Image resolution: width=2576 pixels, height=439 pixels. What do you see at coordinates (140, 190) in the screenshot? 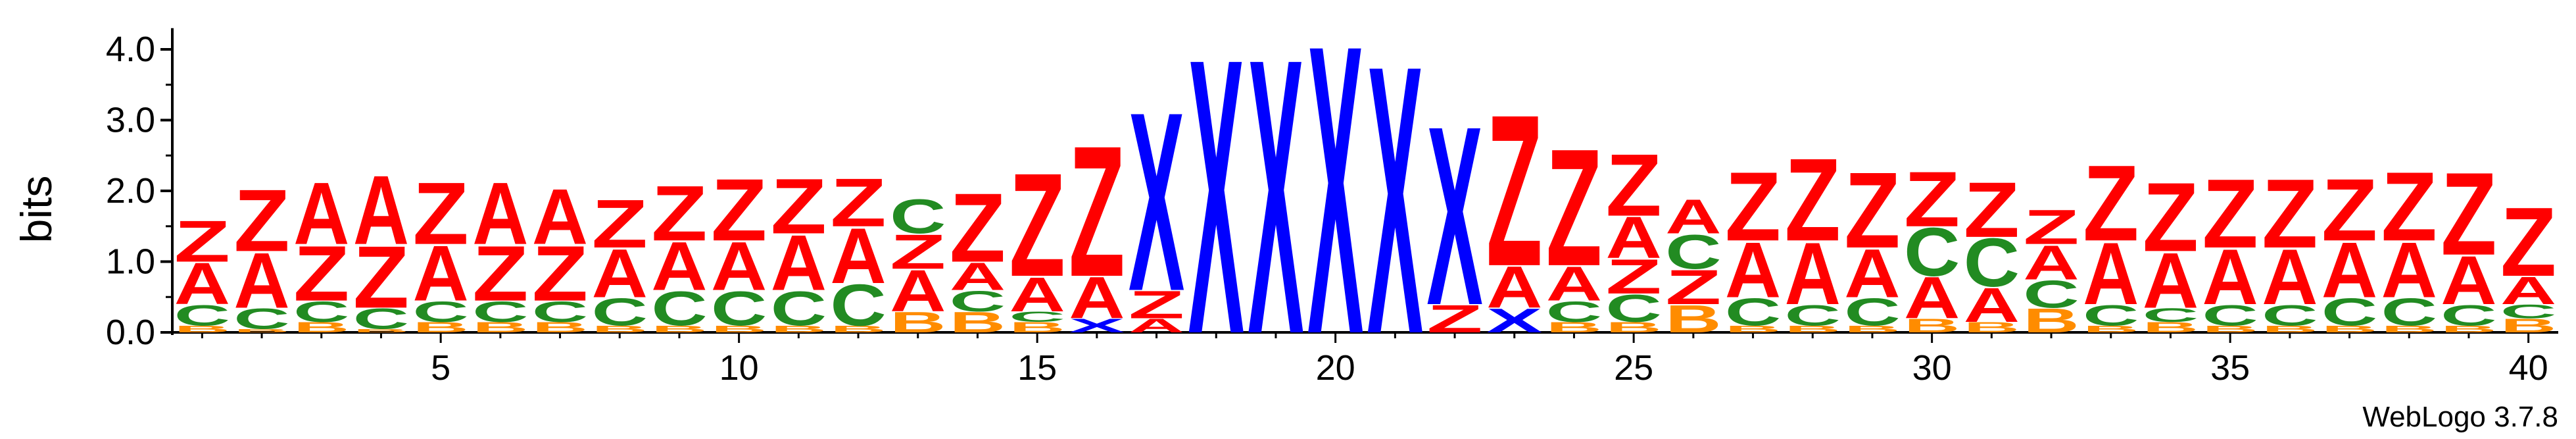
I see `y-axis: 0.0 1.0 2.0 3.0 4.0` at bounding box center [140, 190].